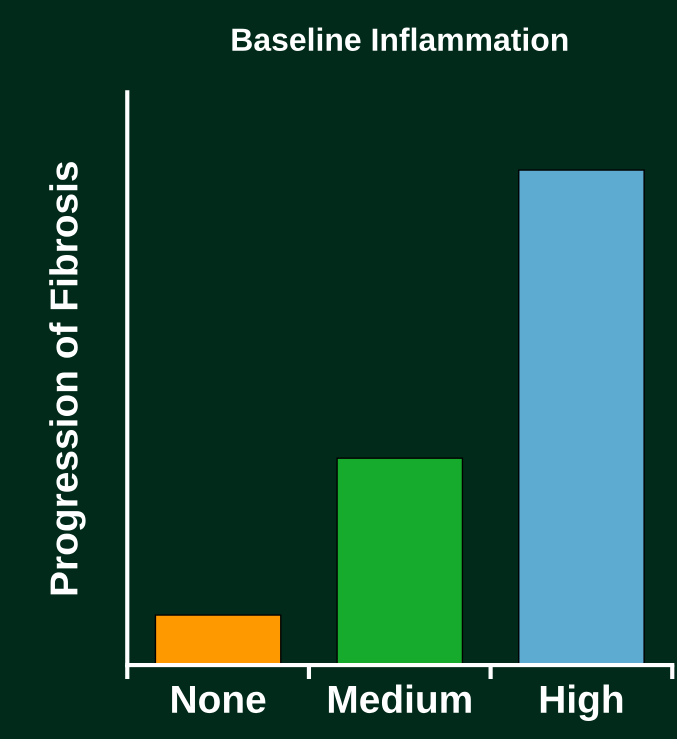 The width and height of the screenshot is (677, 739). Describe the element at coordinates (399, 699) in the screenshot. I see `x-tick-label: Medium` at that location.